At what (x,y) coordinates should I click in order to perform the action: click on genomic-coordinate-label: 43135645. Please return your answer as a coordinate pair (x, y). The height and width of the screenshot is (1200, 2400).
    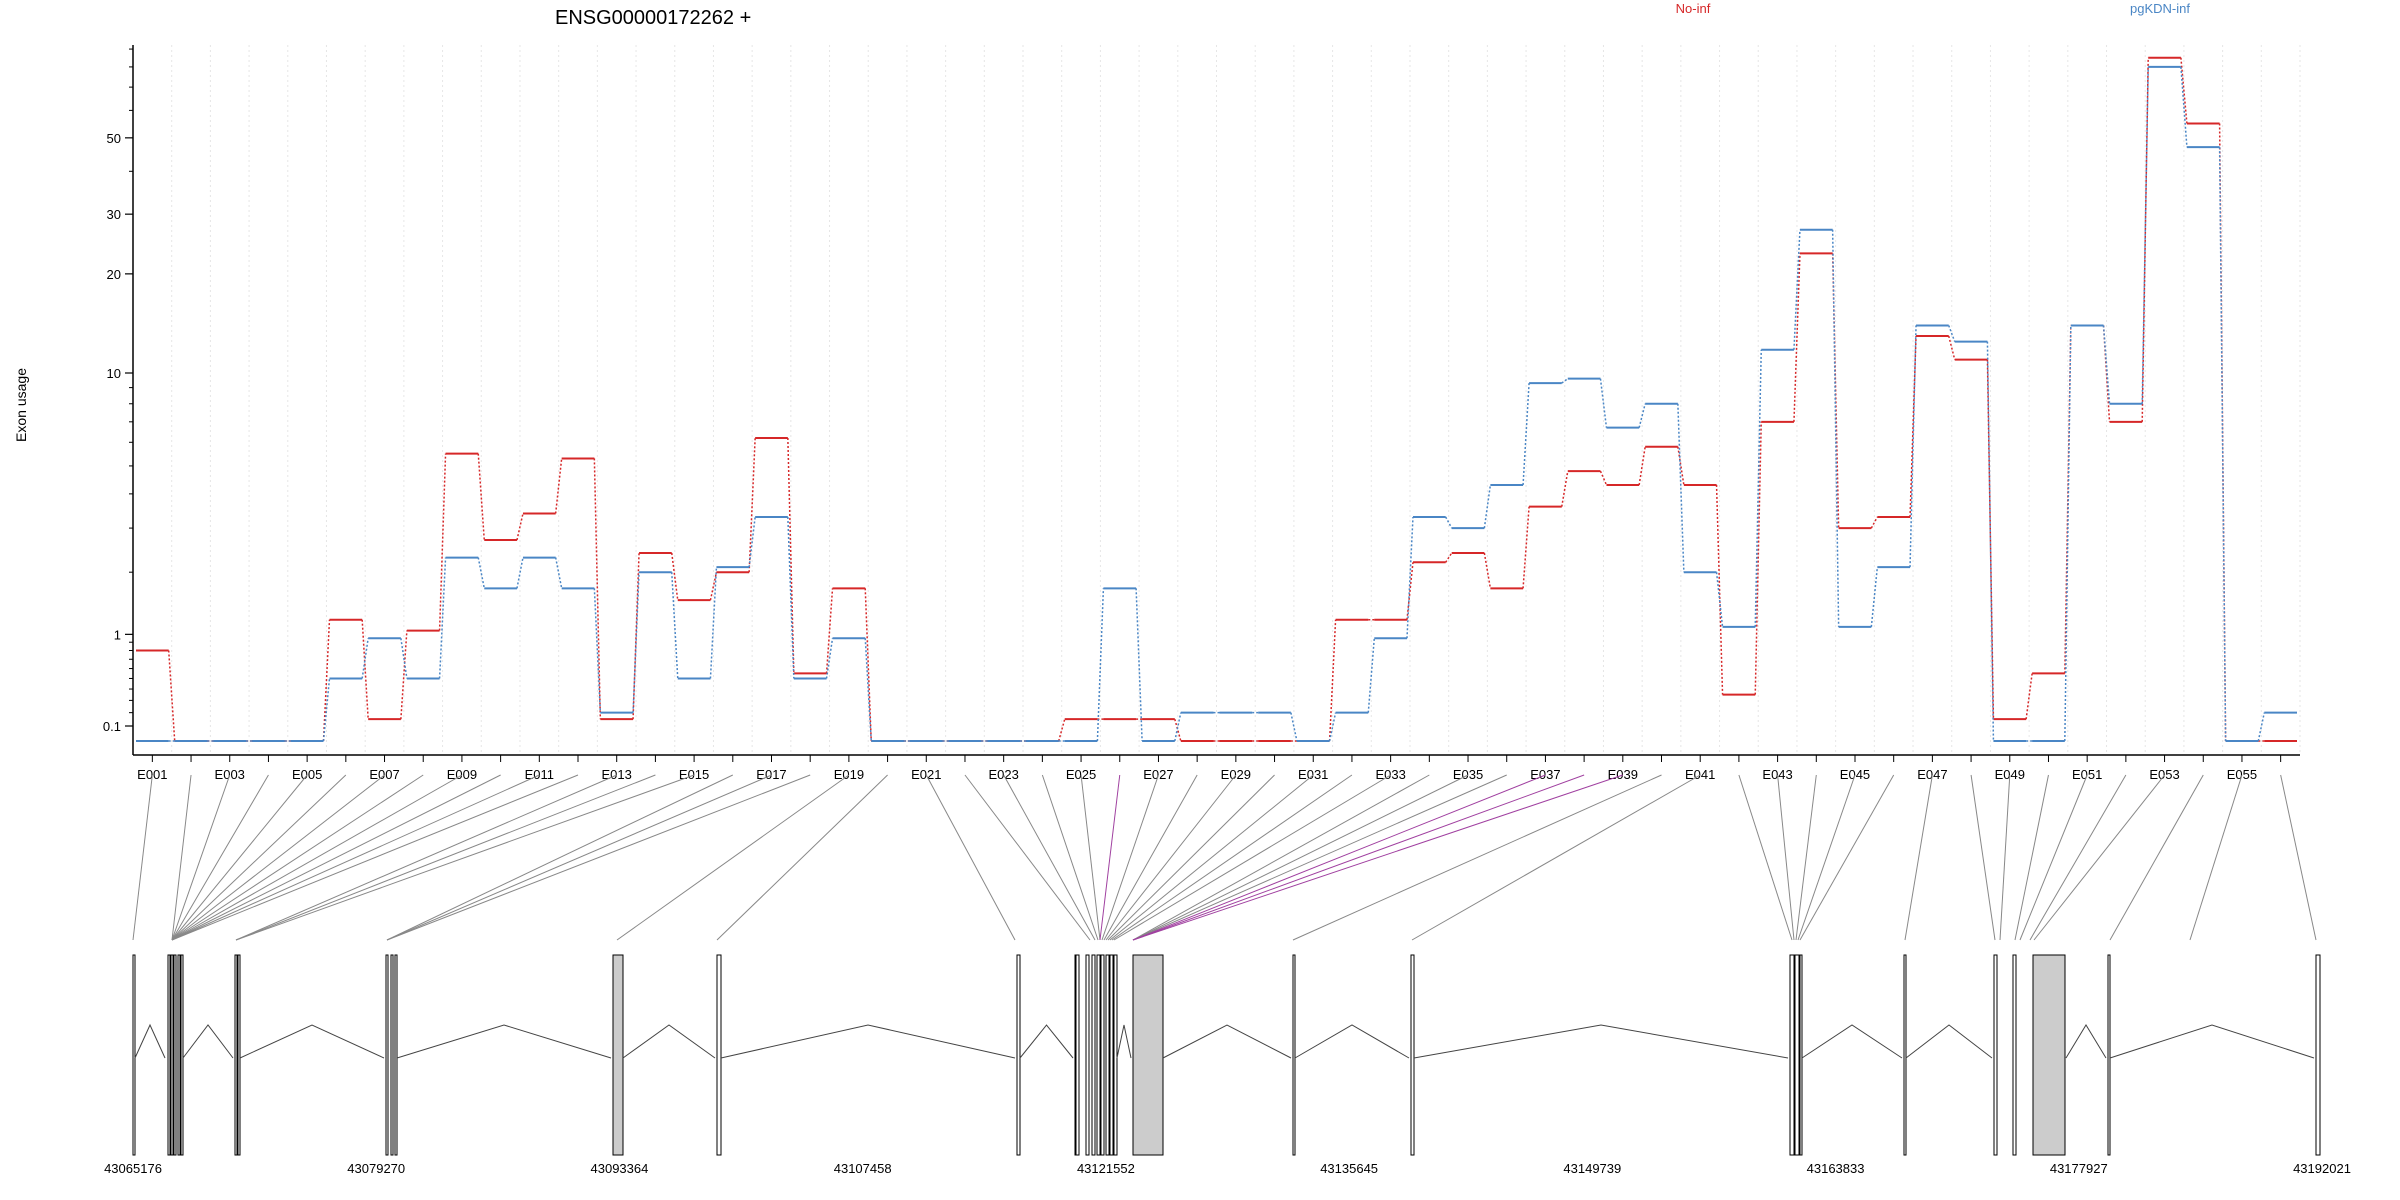
    Looking at the image, I should click on (1349, 1168).